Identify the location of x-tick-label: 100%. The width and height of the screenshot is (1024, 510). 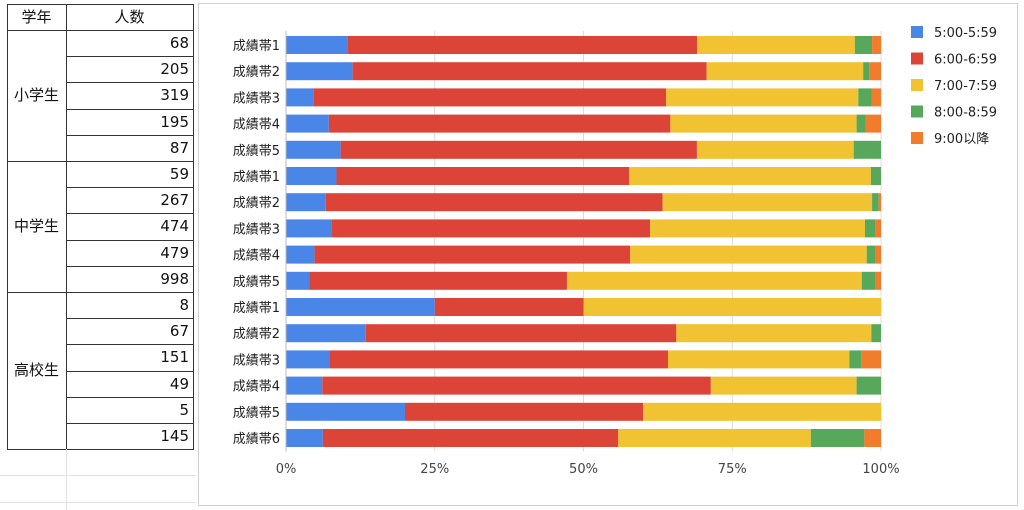
(880, 469).